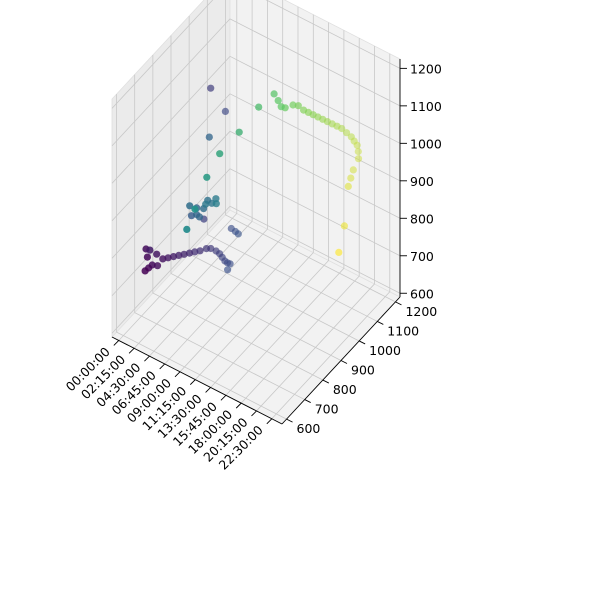  What do you see at coordinates (345, 389) in the screenshot?
I see `y-tick-label: 800` at bounding box center [345, 389].